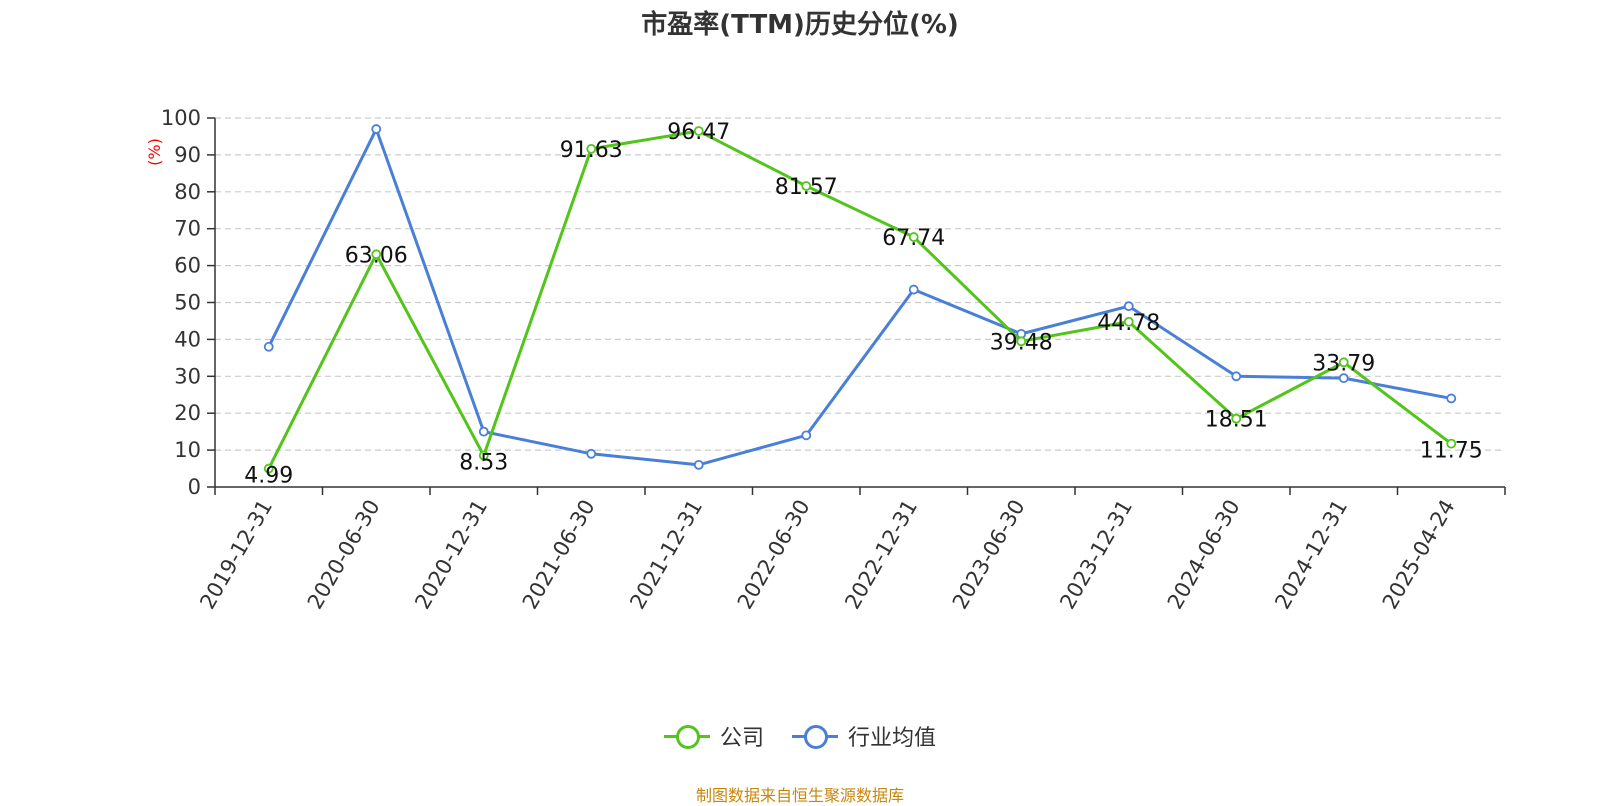 Image resolution: width=1600 pixels, height=806 pixels. I want to click on x-tick-label: 2025-04-24, so click(1419, 555).